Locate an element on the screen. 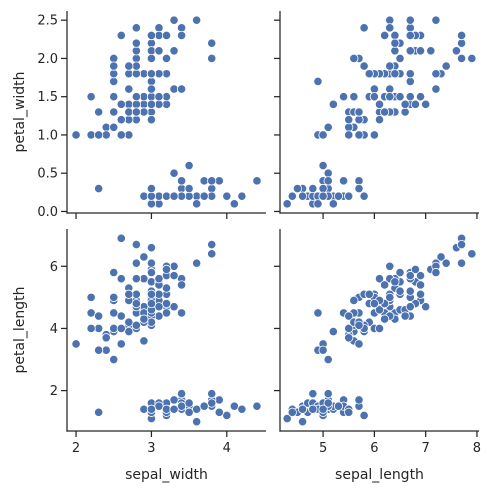 The image size is (493, 493). x-tick-label: 8 is located at coordinates (477, 448).